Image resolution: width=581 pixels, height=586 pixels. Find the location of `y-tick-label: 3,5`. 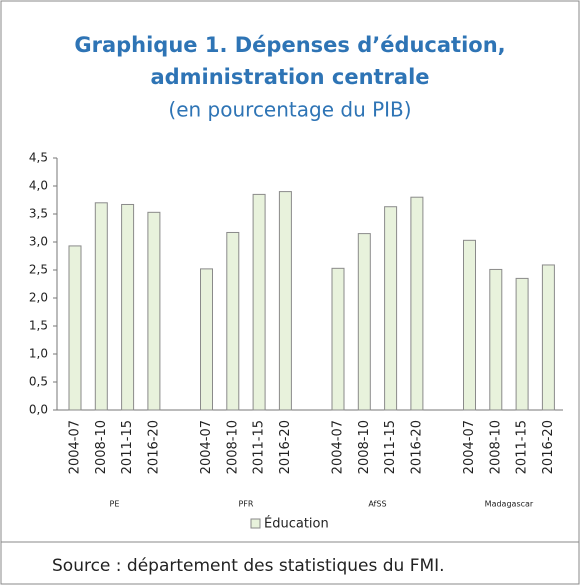

y-tick-label: 3,5 is located at coordinates (38, 214).